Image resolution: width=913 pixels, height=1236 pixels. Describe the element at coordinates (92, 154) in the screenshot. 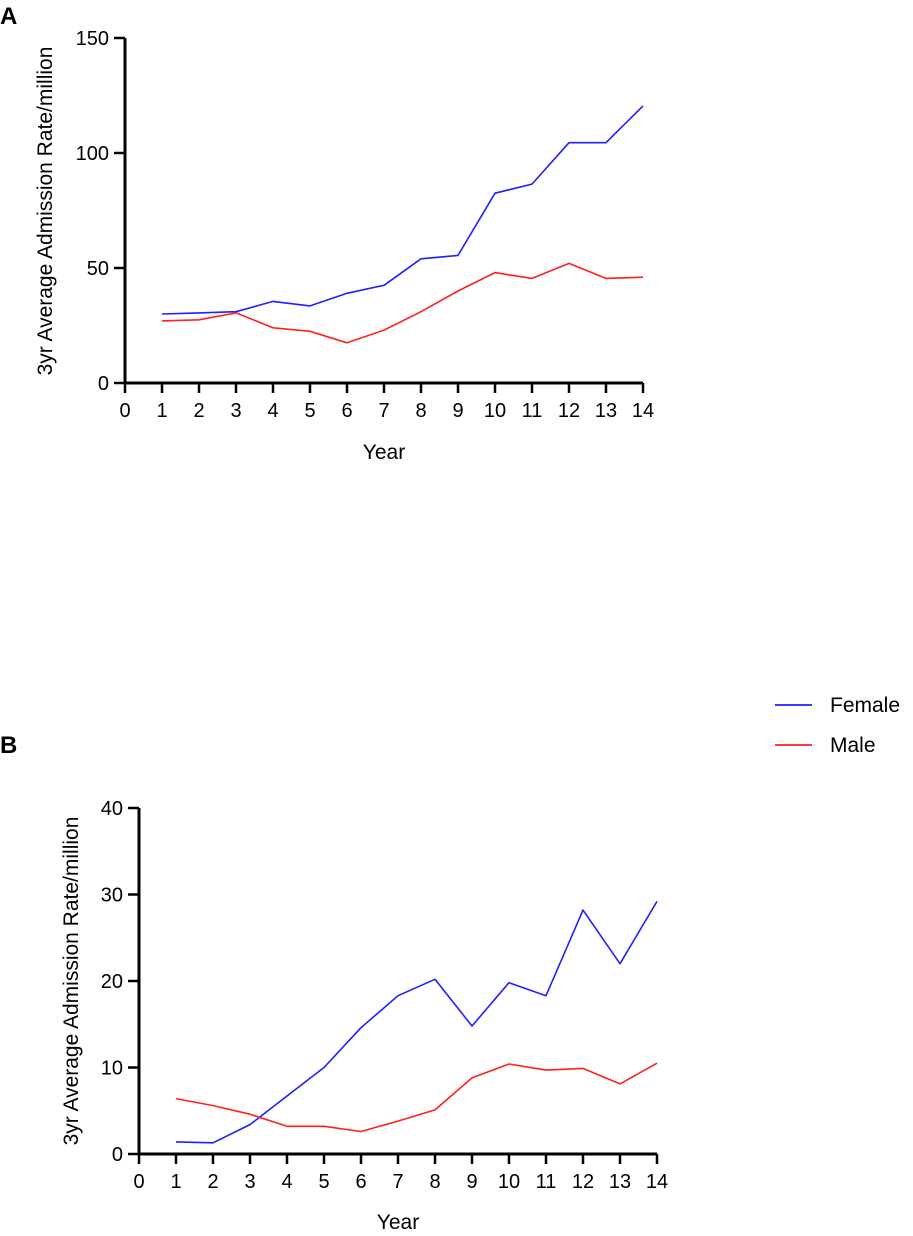

I see `y-tick-label: 100` at that location.